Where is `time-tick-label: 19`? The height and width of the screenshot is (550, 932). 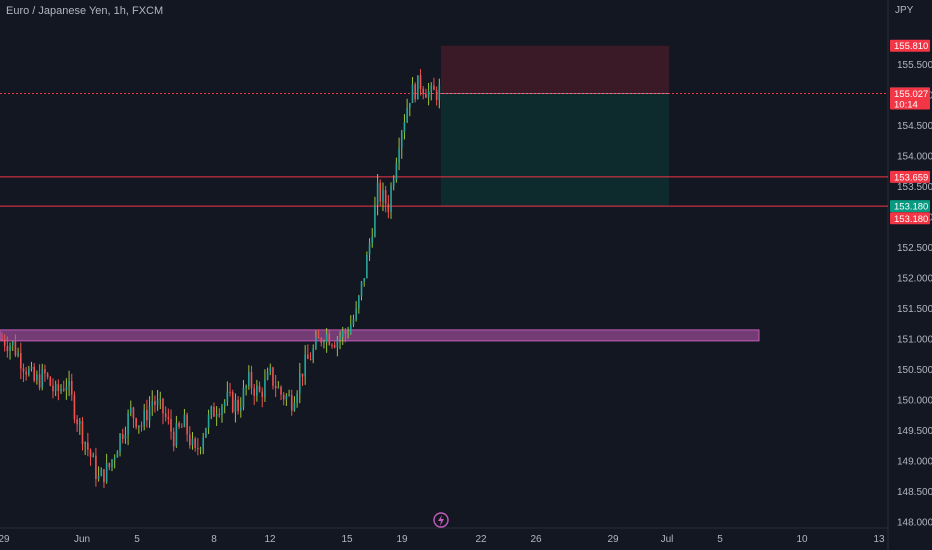 time-tick-label: 19 is located at coordinates (402, 539).